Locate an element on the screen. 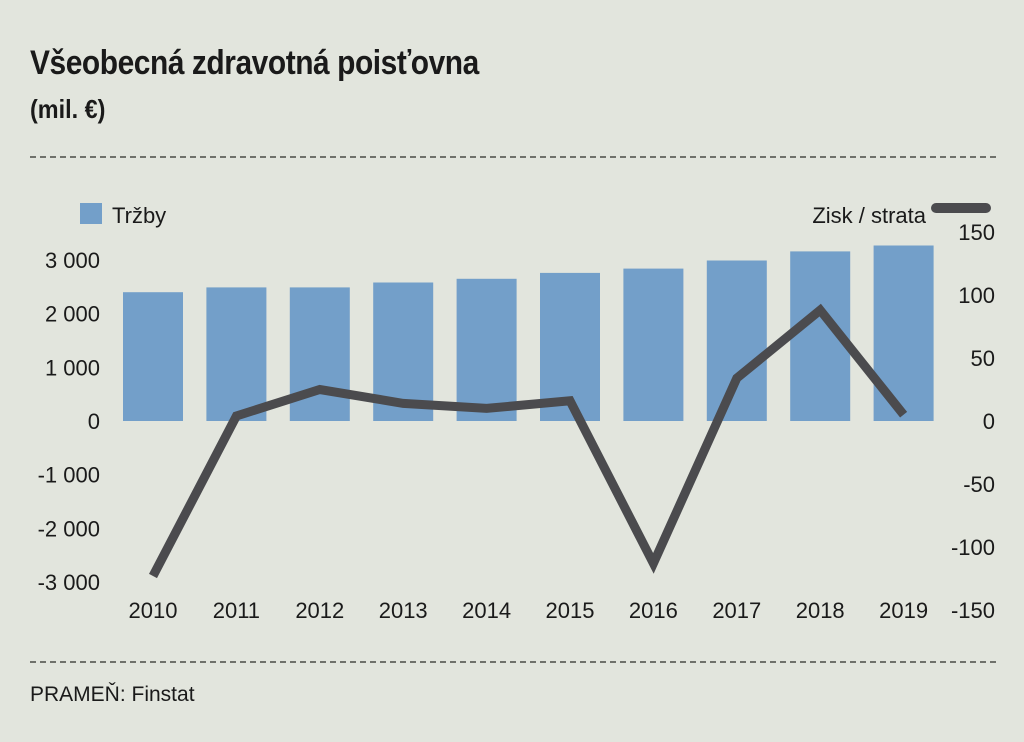 The width and height of the screenshot is (1024, 742). bar-2017 is located at coordinates (736, 340).